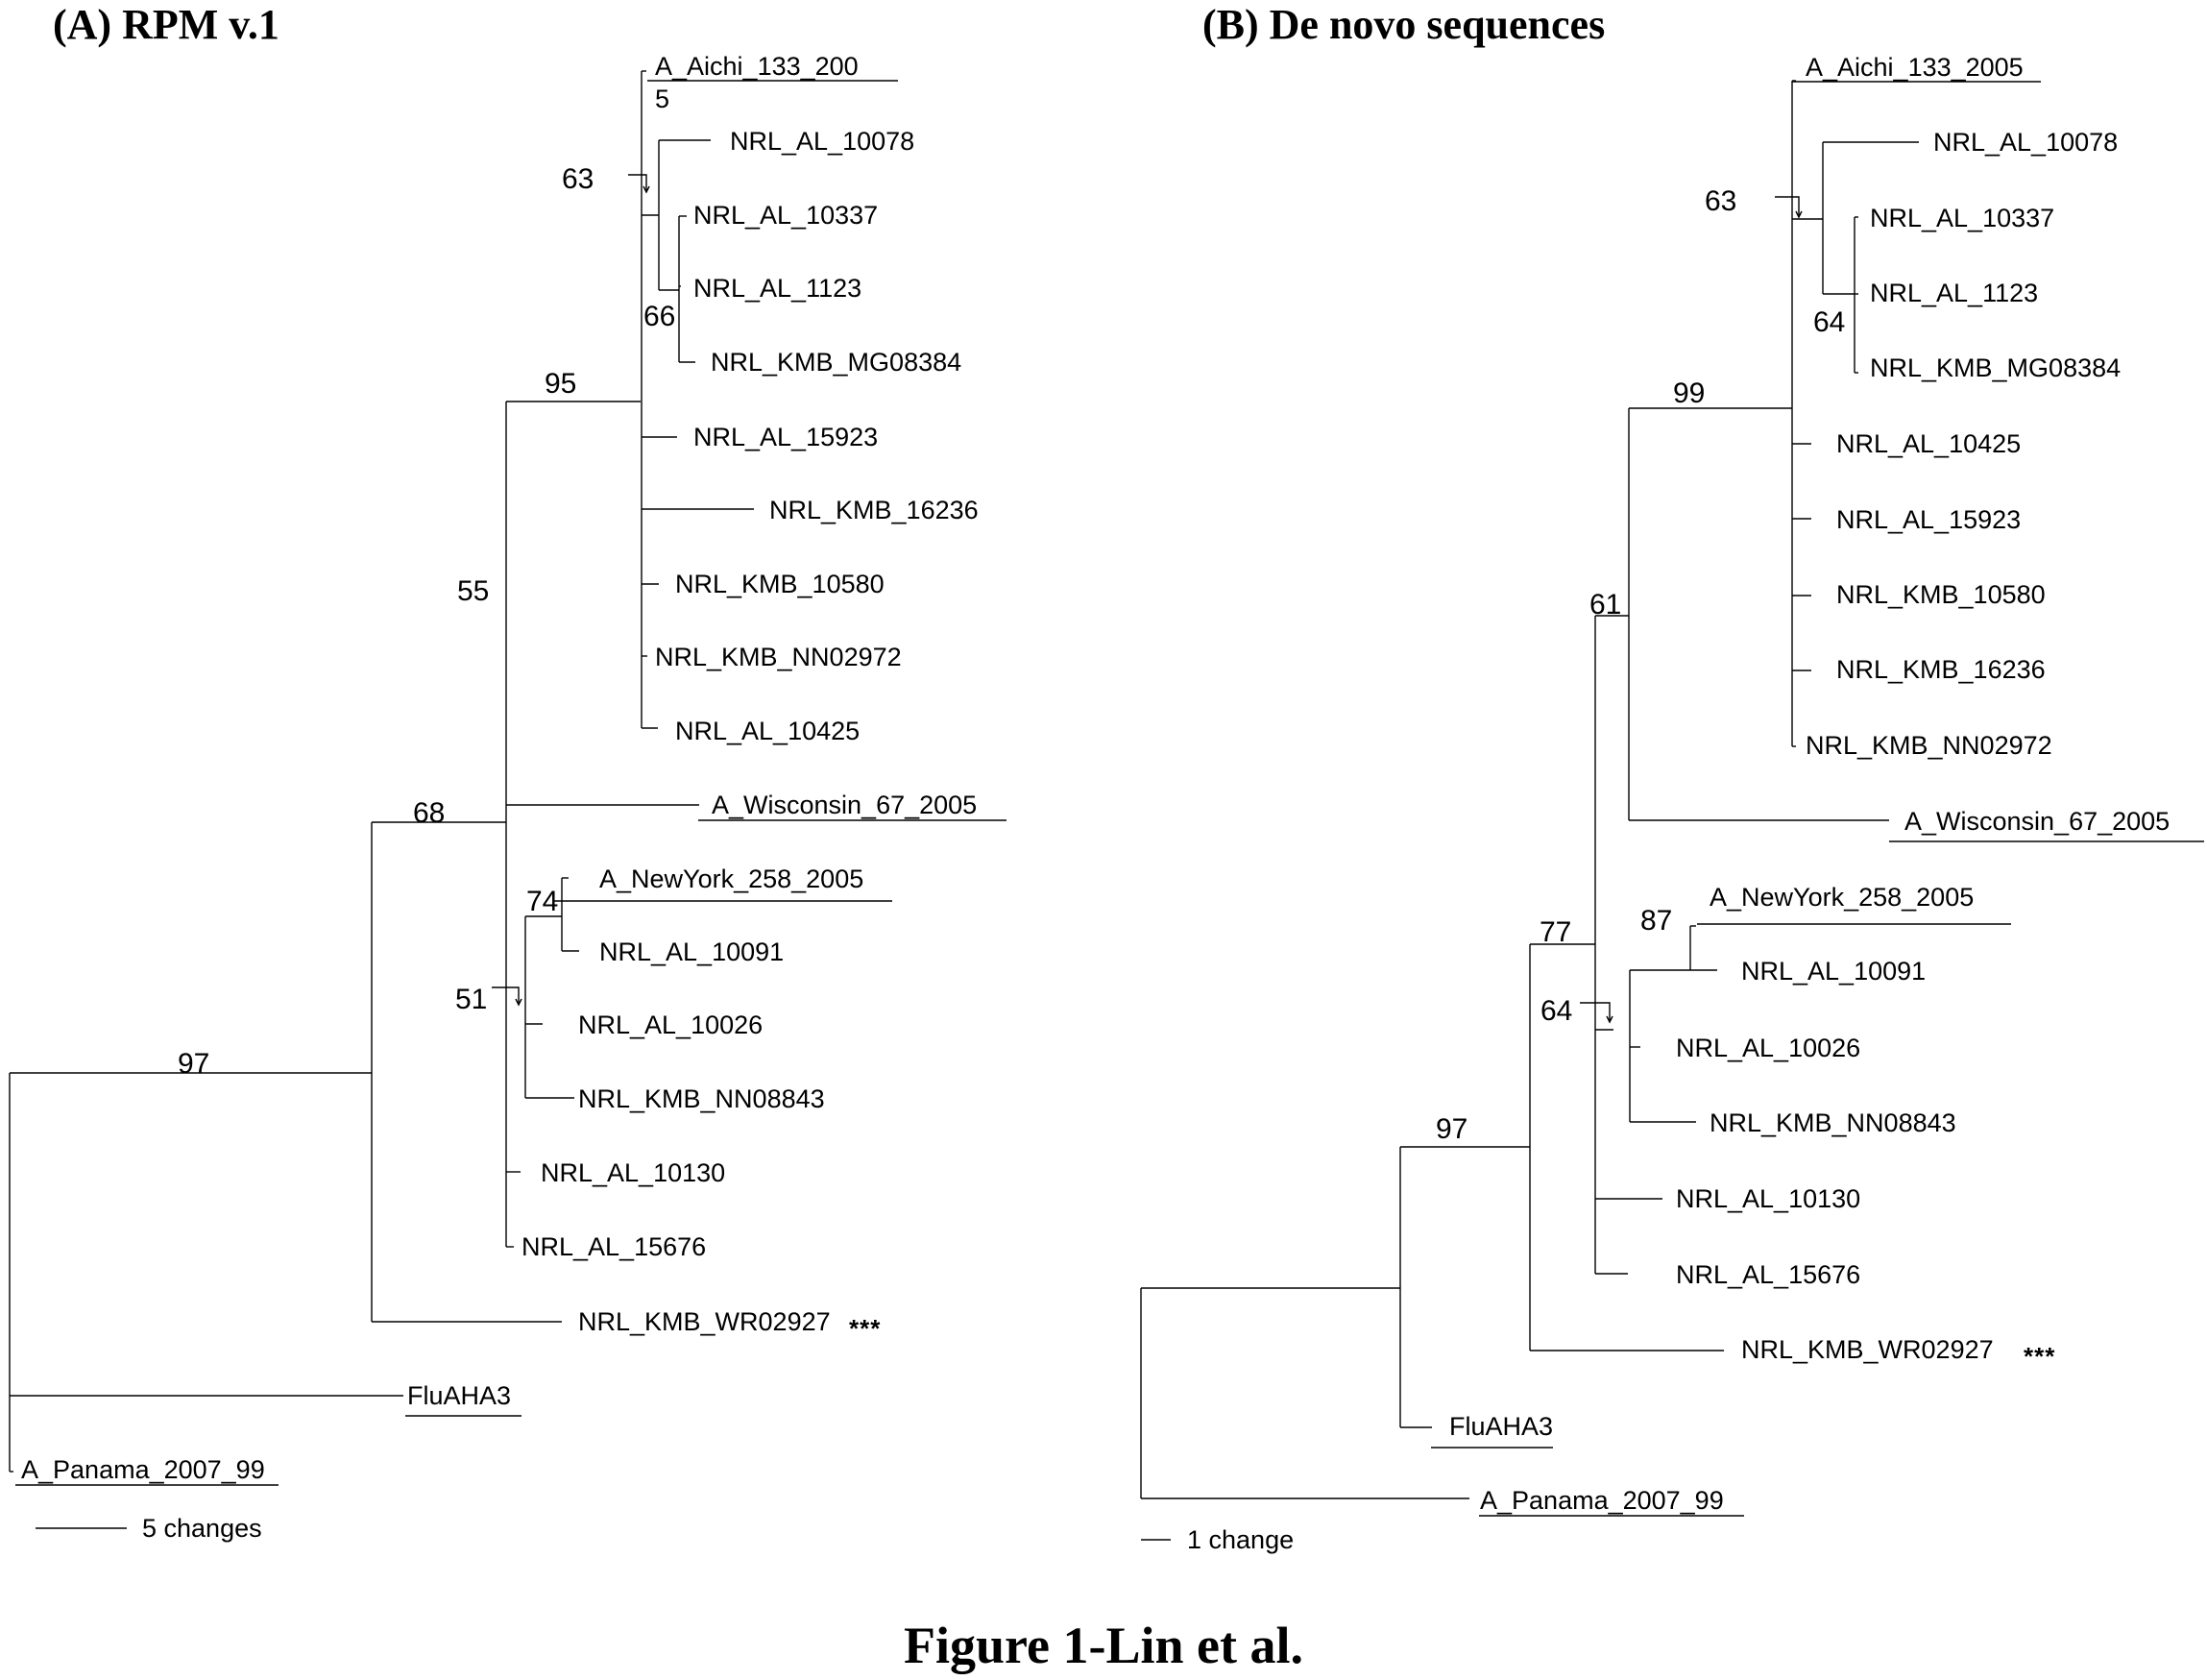  What do you see at coordinates (1768, 1048) in the screenshot?
I see `tip-b-al-10026: NRL_AL_10026` at bounding box center [1768, 1048].